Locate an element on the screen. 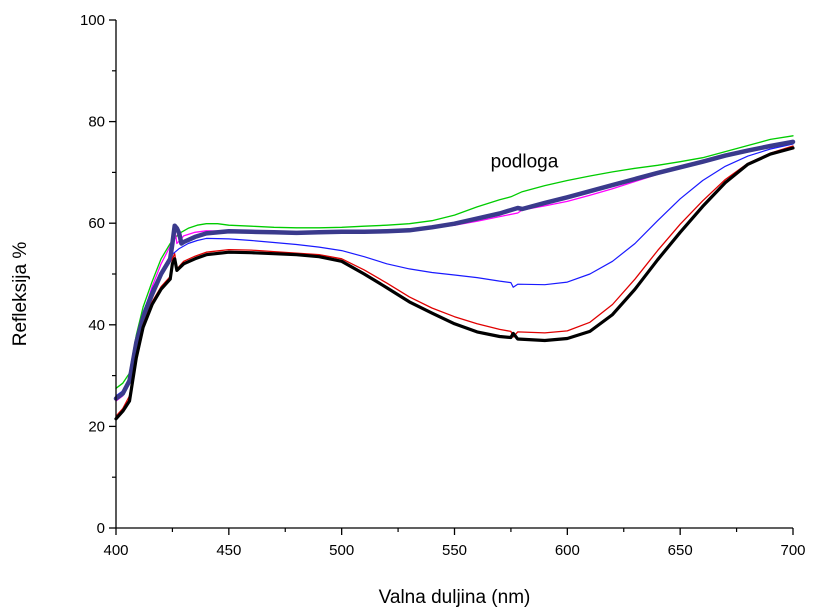  x-tick-label: 550 is located at coordinates (454, 550).